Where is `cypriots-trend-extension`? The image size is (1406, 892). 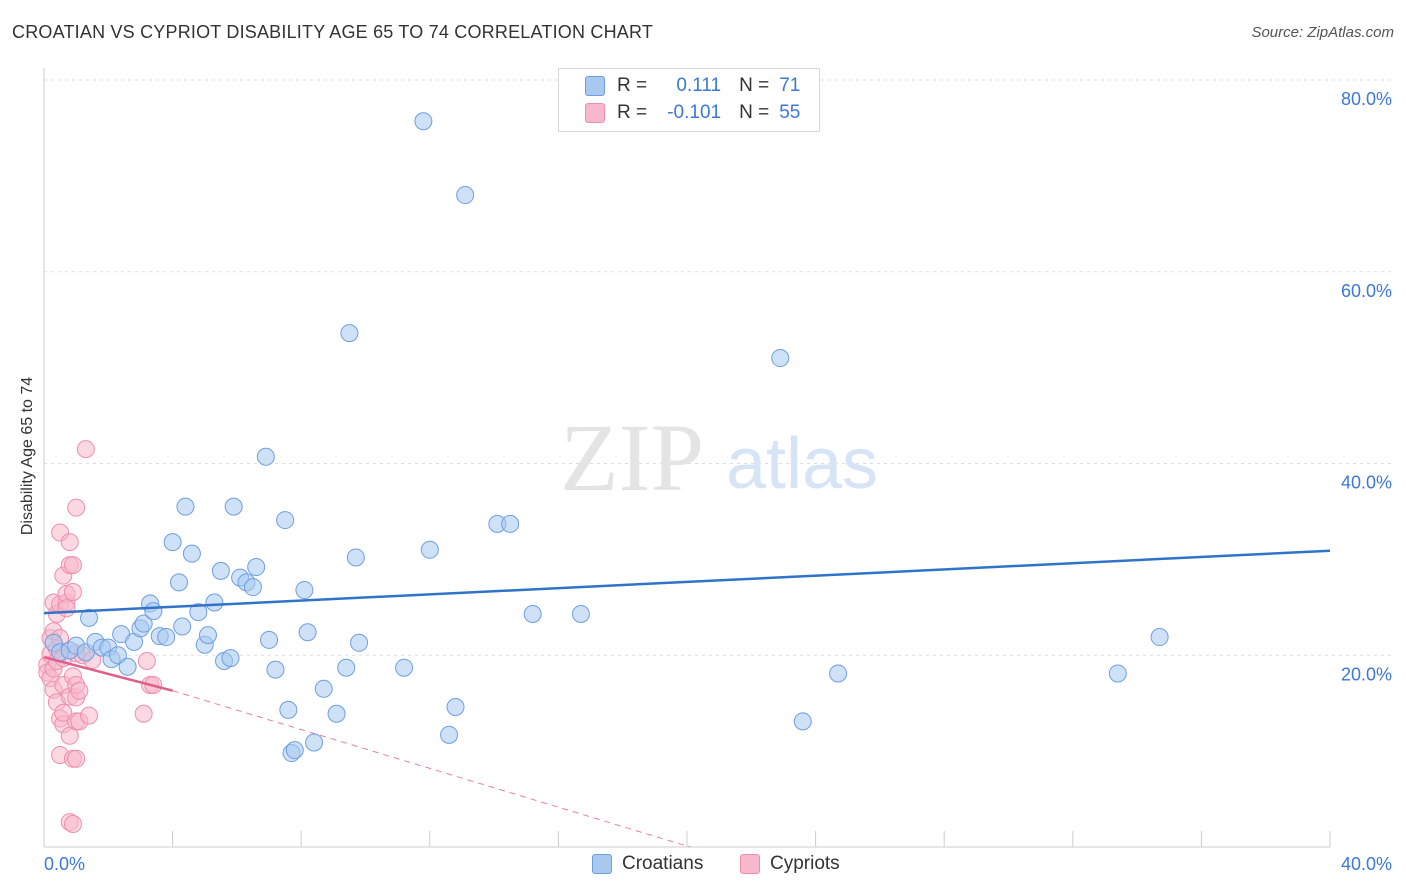 cypriots-trend-extension is located at coordinates (431, 769).